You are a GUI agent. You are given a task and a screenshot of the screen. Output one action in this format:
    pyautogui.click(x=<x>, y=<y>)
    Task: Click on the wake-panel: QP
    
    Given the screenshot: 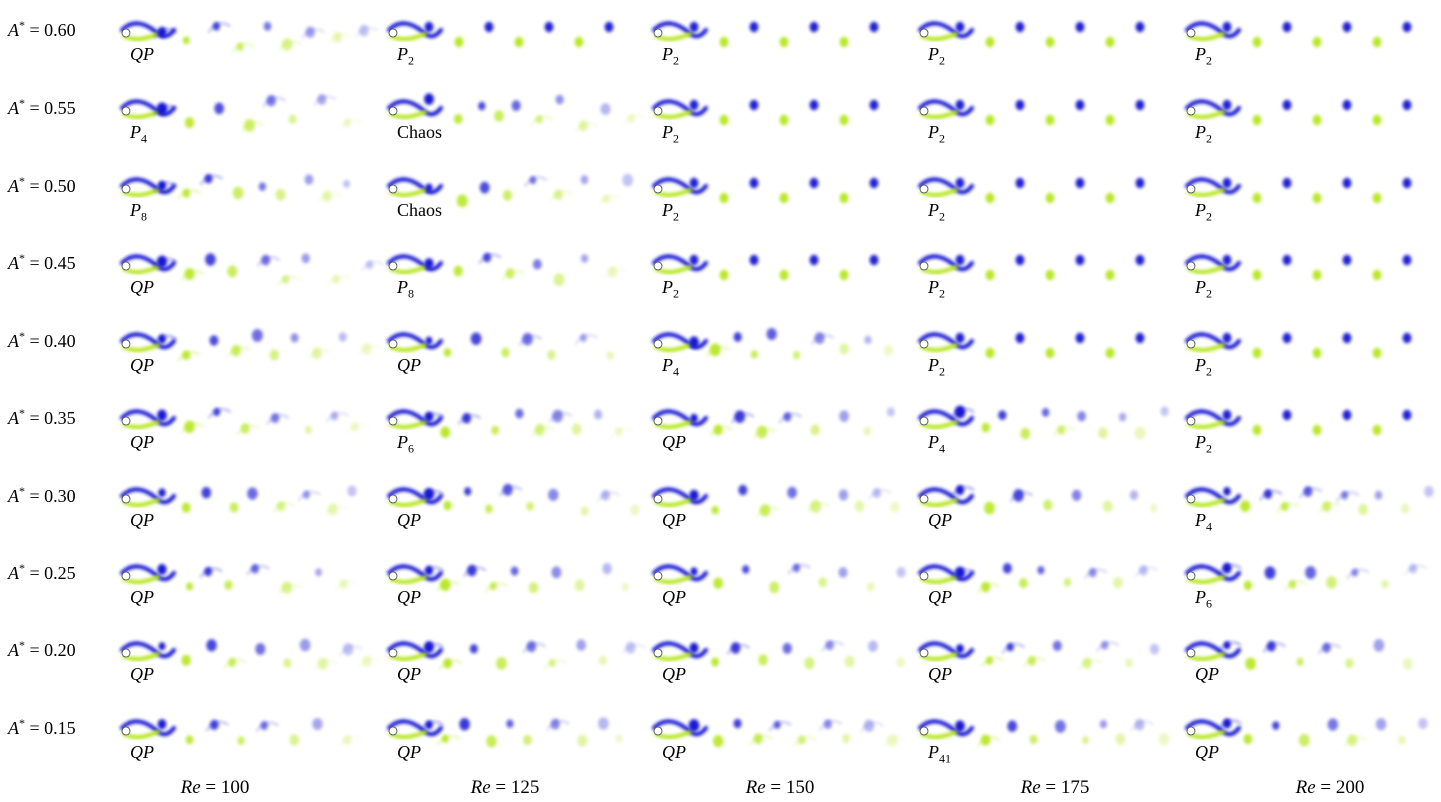 What is the action you would take?
    pyautogui.click(x=1045, y=504)
    